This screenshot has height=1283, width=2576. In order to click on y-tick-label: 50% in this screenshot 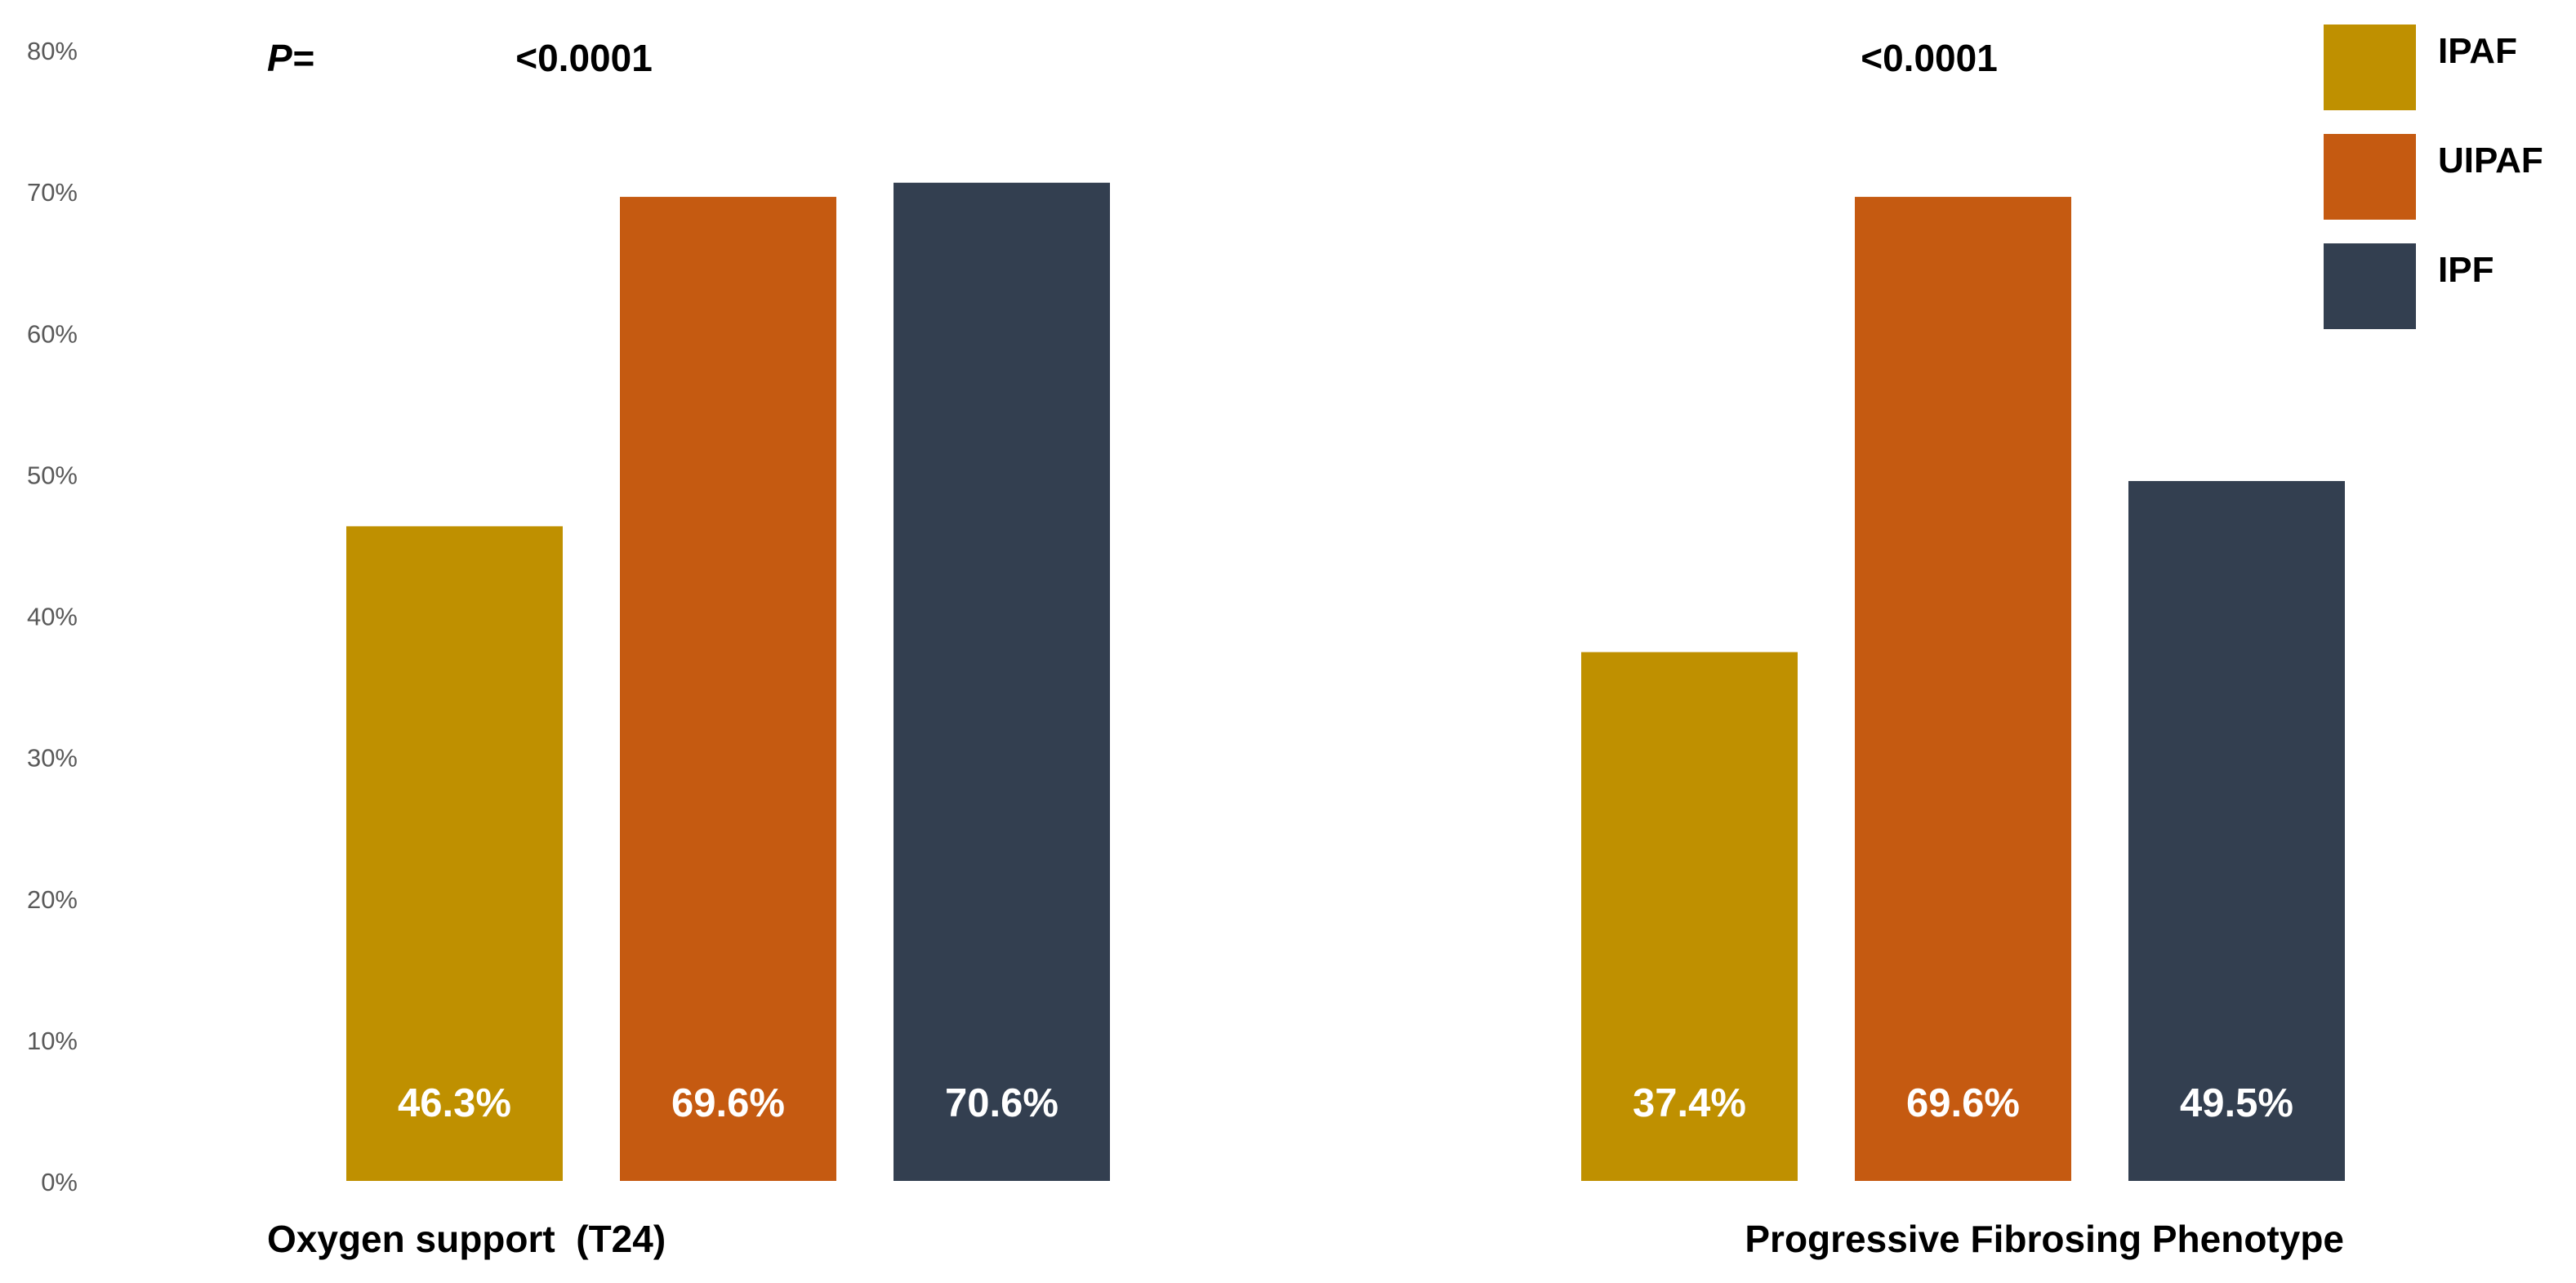, I will do `click(52, 475)`.